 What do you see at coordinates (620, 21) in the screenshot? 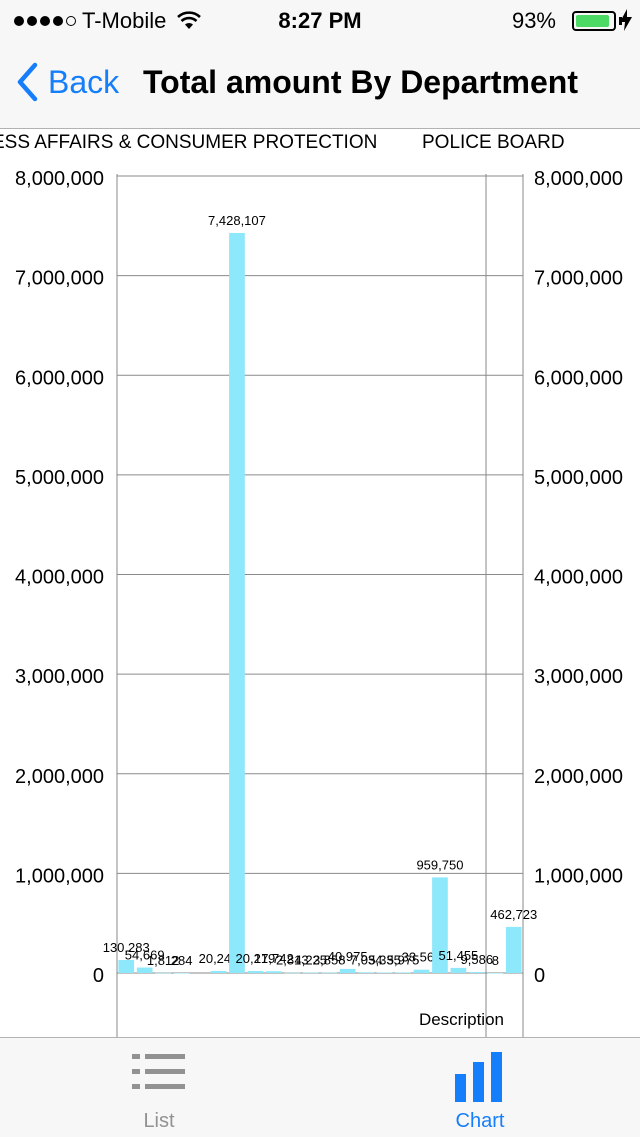
I see `battery-tip` at bounding box center [620, 21].